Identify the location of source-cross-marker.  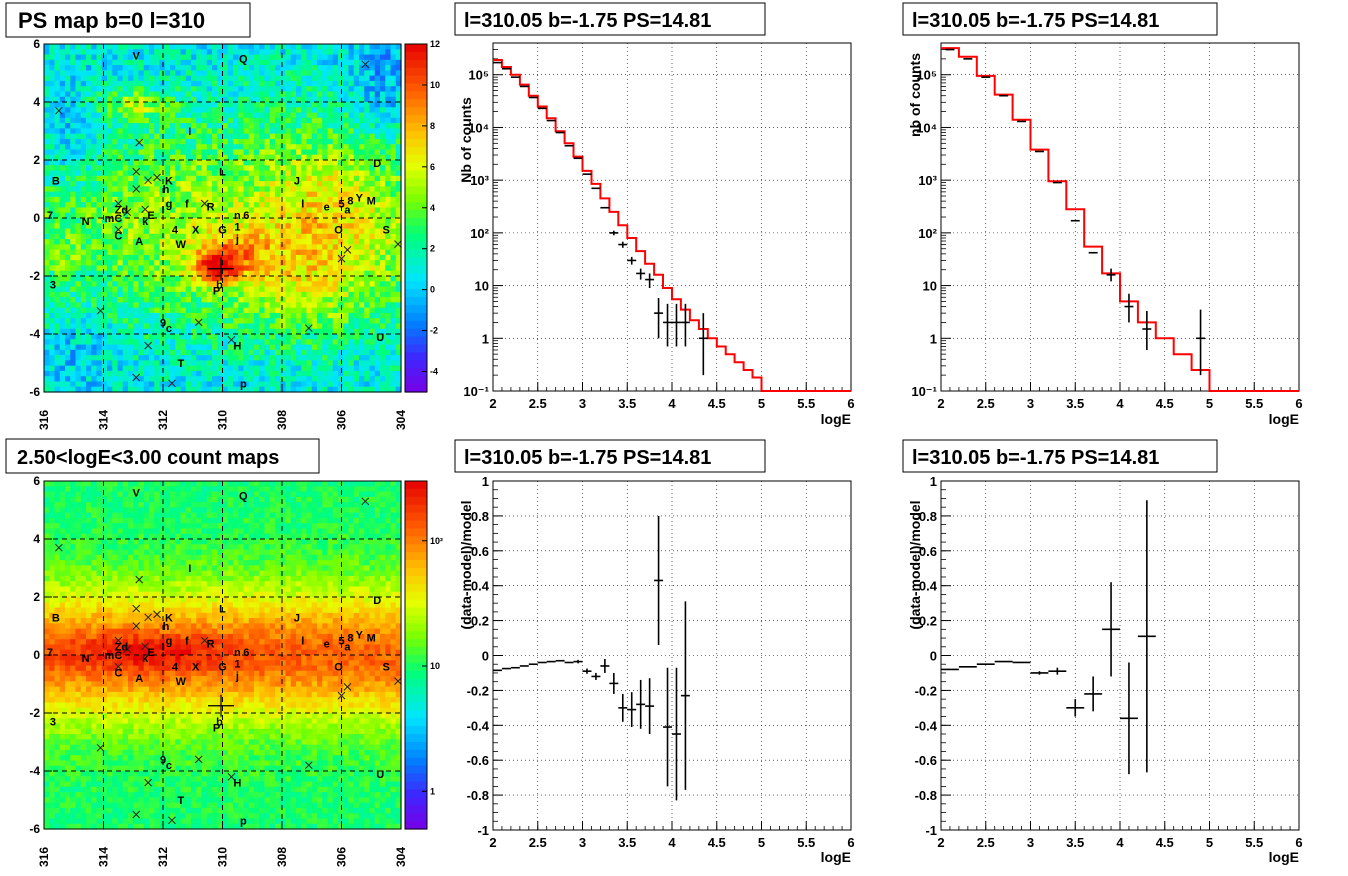
(127, 212).